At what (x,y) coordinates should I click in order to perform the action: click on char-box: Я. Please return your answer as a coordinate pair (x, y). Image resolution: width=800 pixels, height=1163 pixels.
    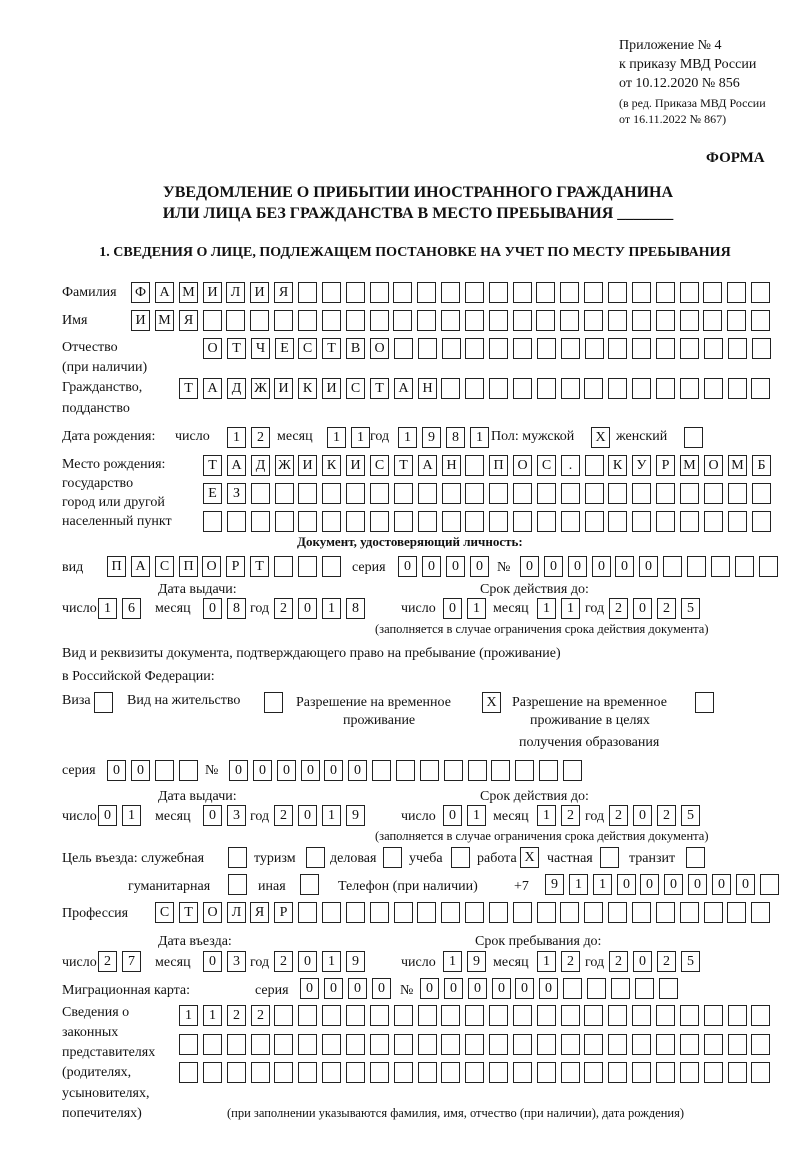
    Looking at the image, I should click on (188, 320).